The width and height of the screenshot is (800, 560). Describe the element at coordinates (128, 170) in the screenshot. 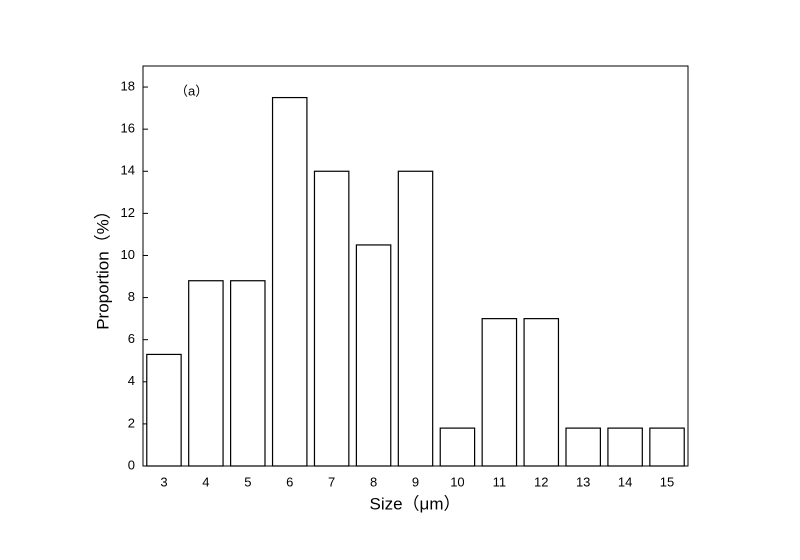

I see `y-tick-label: 14` at that location.